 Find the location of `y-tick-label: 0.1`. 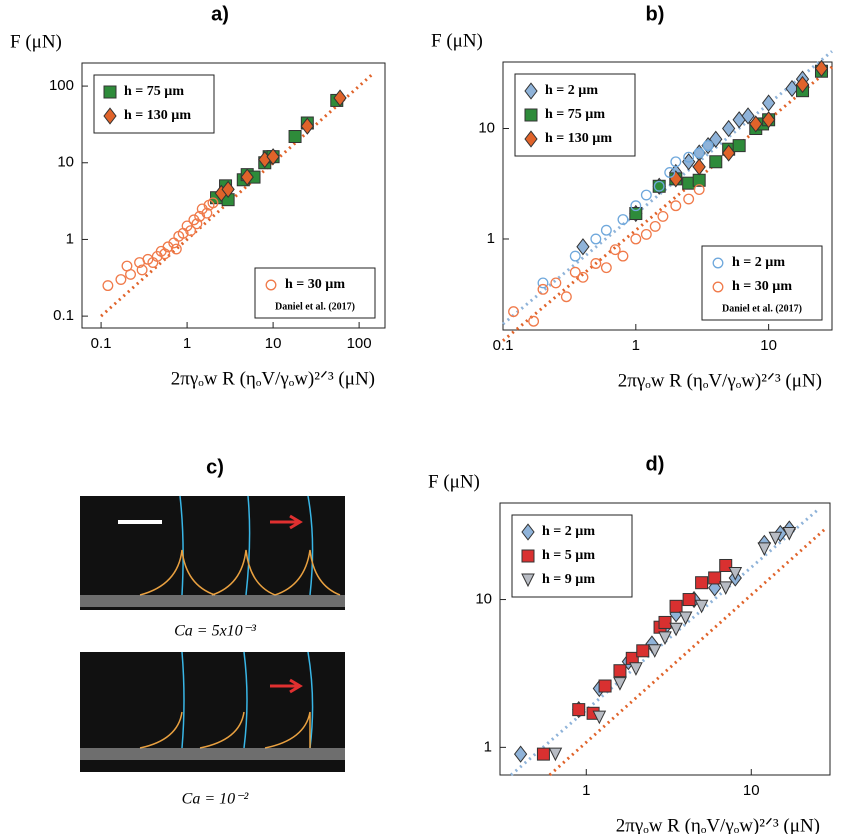

y-tick-label: 0.1 is located at coordinates (63, 315).